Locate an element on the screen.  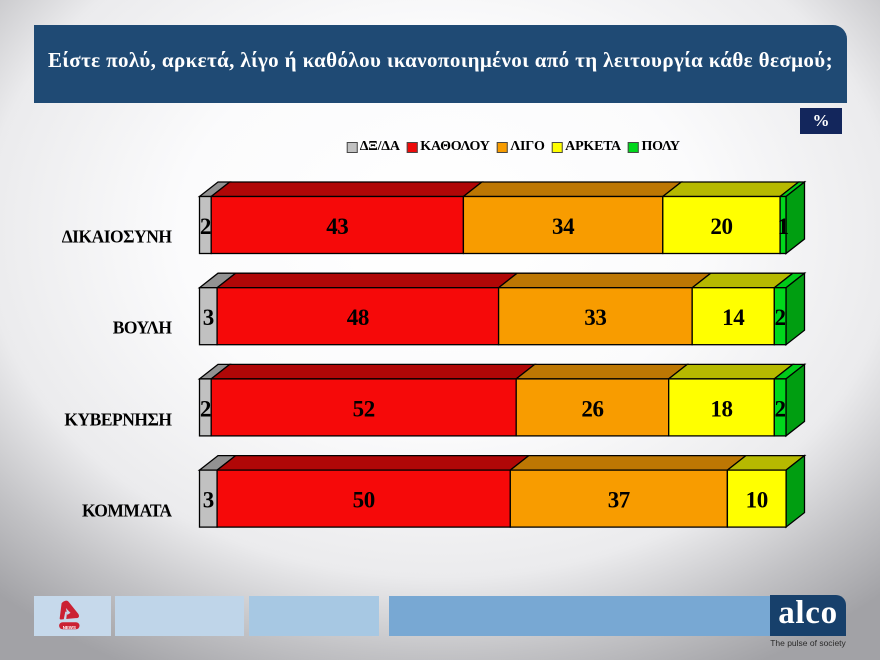
svg-text: 20 is located at coordinates (721, 226).